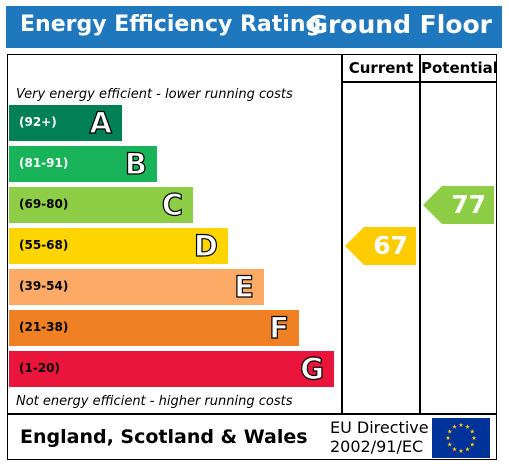 This screenshot has height=469, width=509. I want to click on eu-flag-icon, so click(461, 438).